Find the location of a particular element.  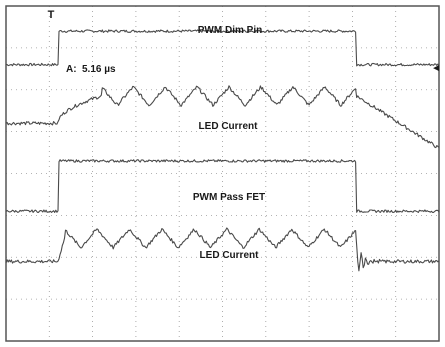

trace-led-current-bottom is located at coordinates (222, 249).